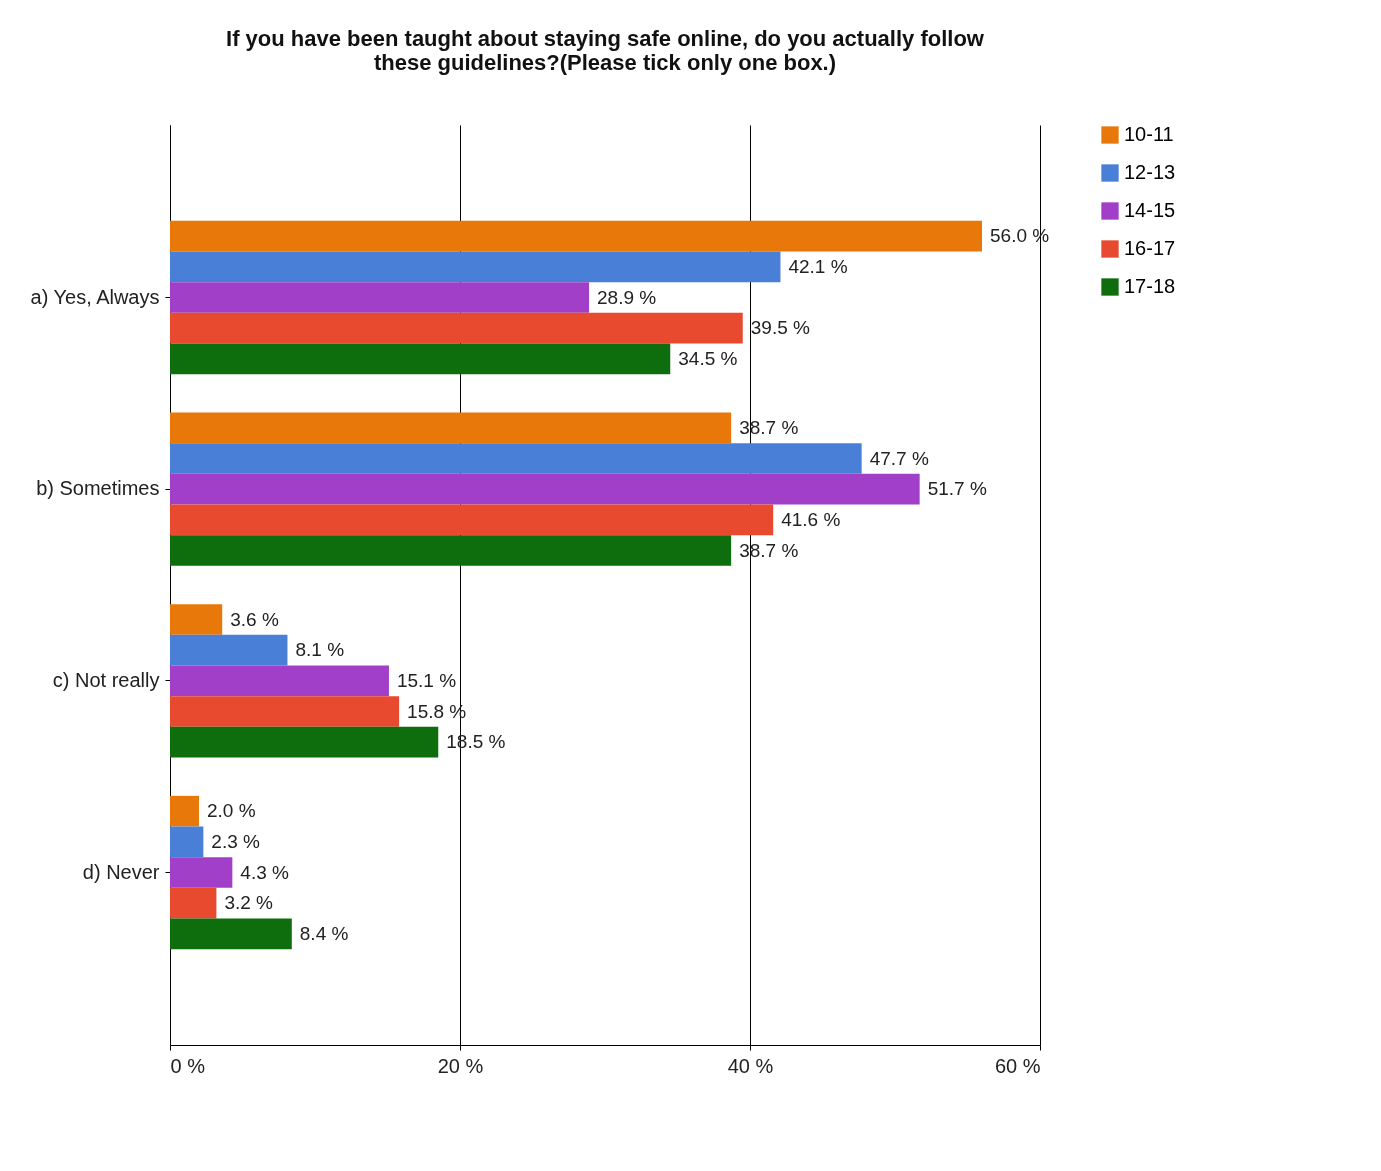  Describe the element at coordinates (1149, 134) in the screenshot. I see `legend-label: 10-11` at that location.